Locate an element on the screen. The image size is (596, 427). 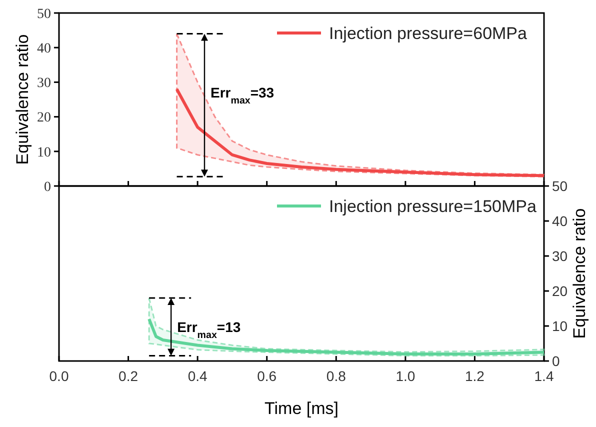
x-axis-title: Time [ms] is located at coordinates (301, 408).